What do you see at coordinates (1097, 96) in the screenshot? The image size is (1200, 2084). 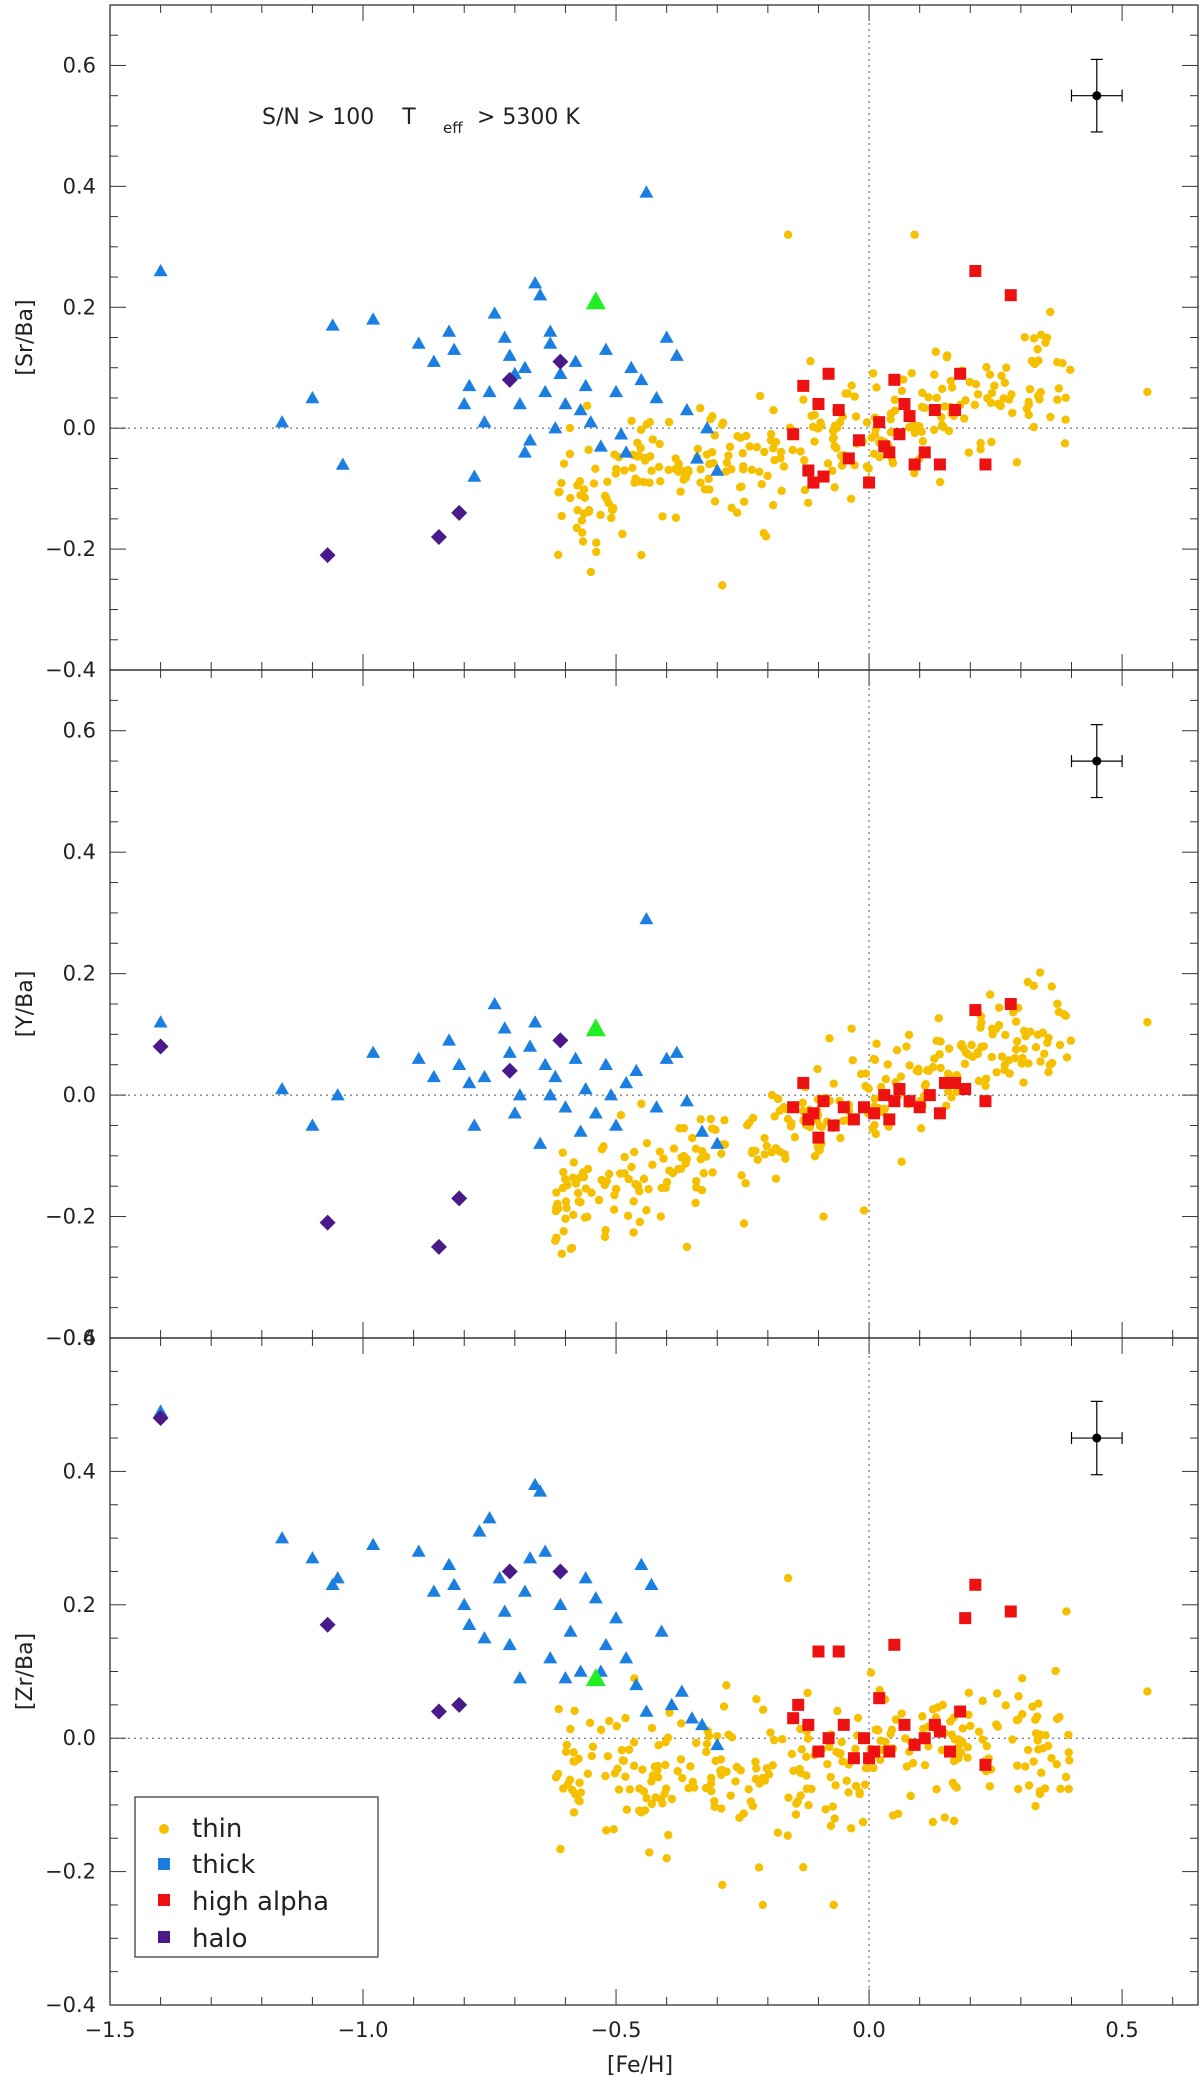 I see `error-bar-center` at bounding box center [1097, 96].